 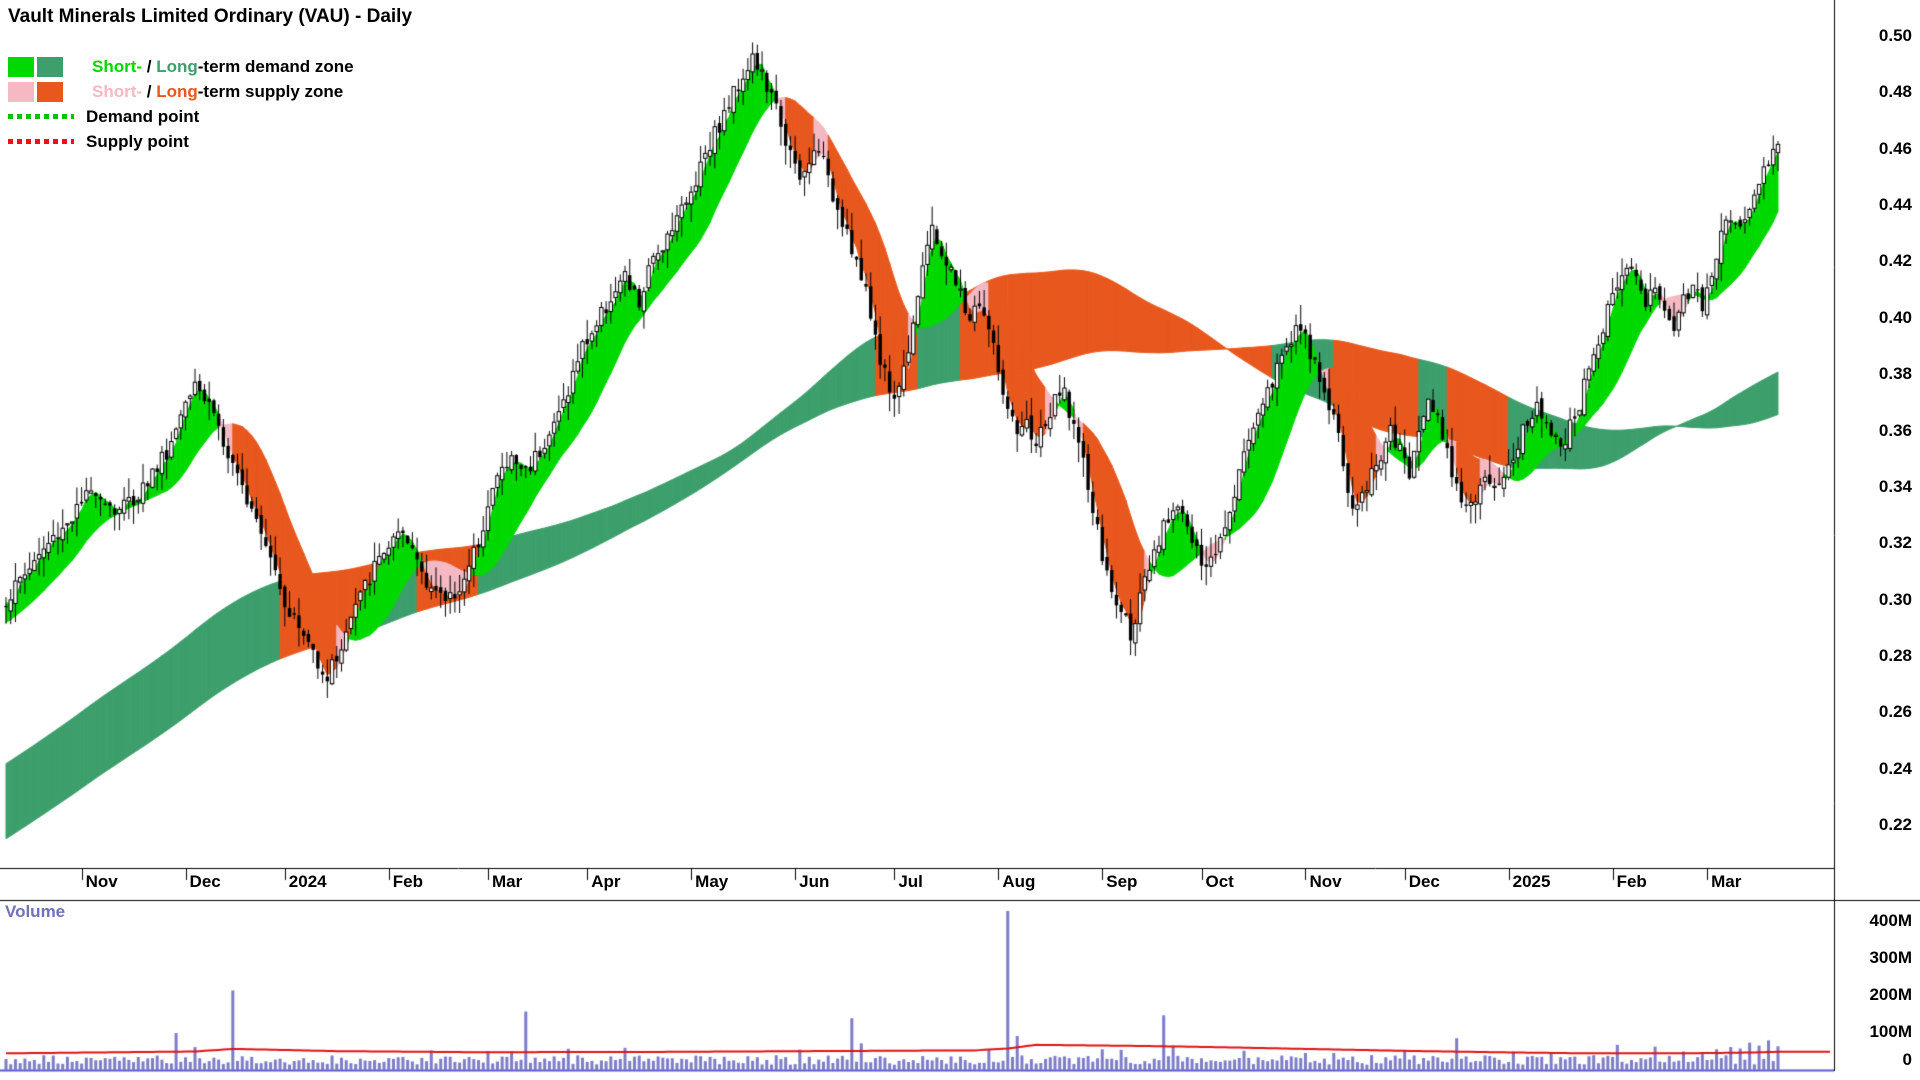 I want to click on legend-supply-point-row: Supply point, so click(x=181, y=141).